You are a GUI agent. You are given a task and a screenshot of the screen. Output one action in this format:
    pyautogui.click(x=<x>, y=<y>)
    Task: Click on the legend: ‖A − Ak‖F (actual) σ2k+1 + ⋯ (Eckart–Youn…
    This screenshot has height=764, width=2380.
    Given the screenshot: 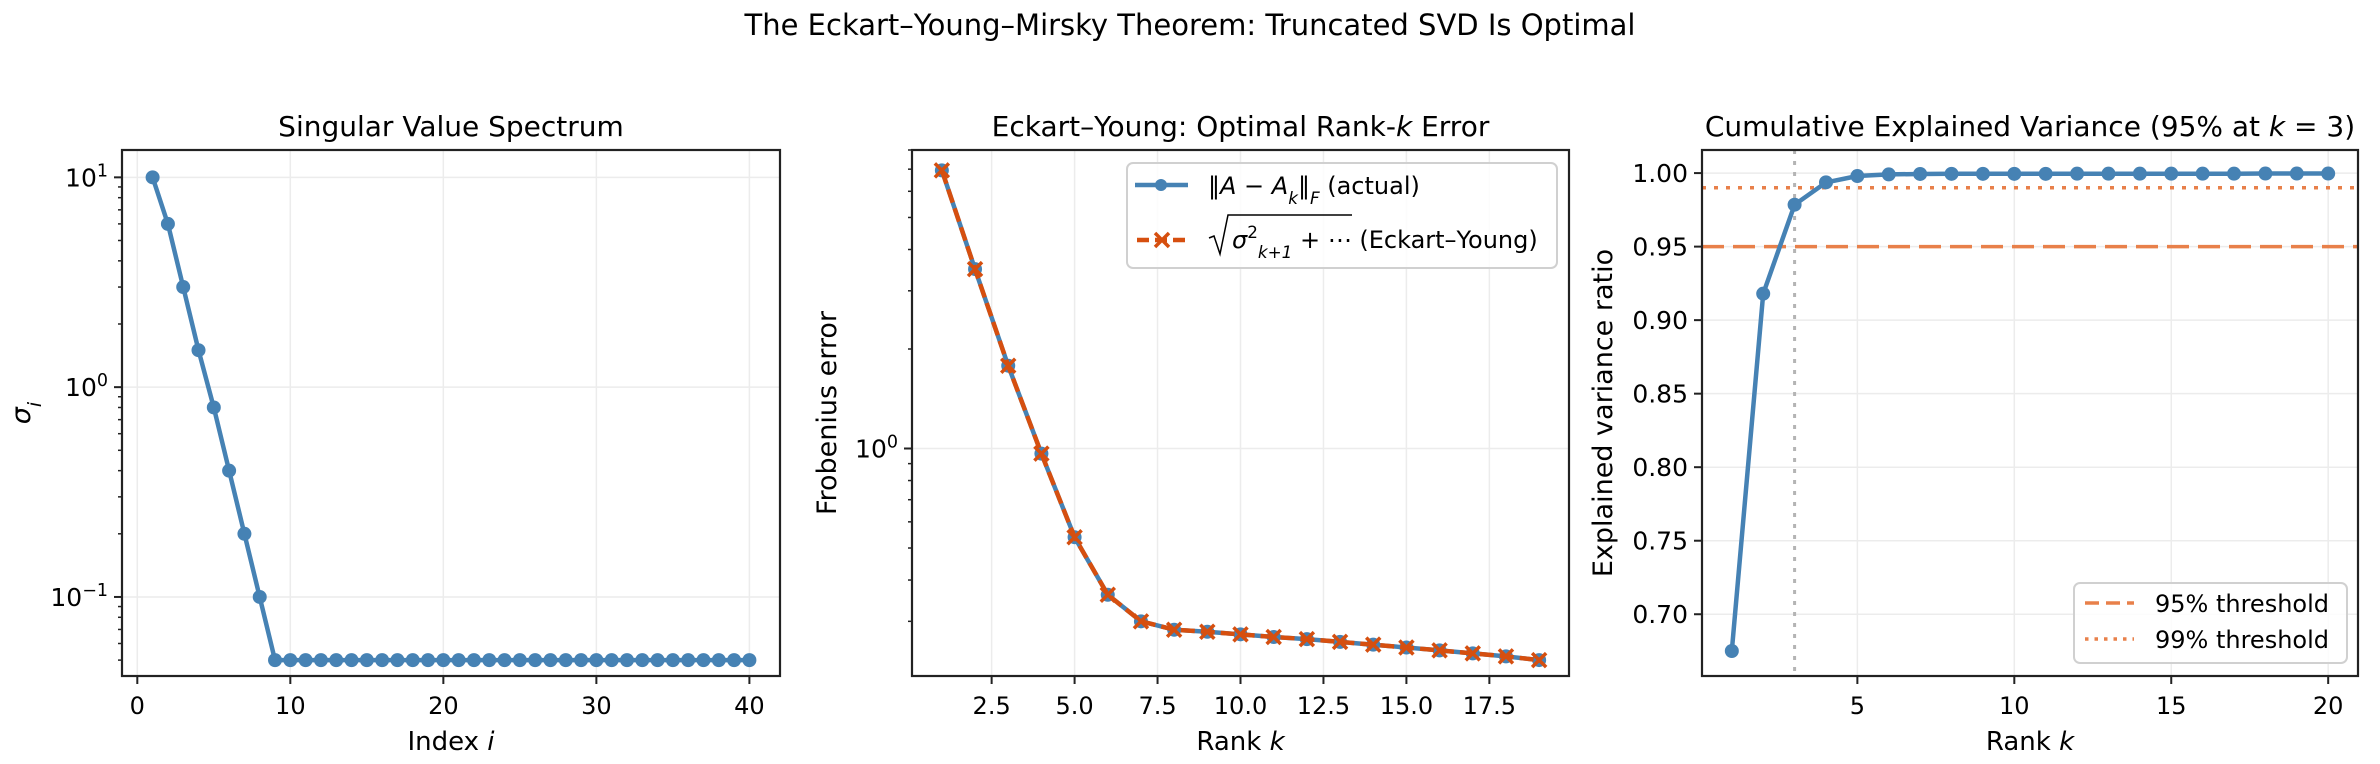 What is the action you would take?
    pyautogui.click(x=1342, y=215)
    